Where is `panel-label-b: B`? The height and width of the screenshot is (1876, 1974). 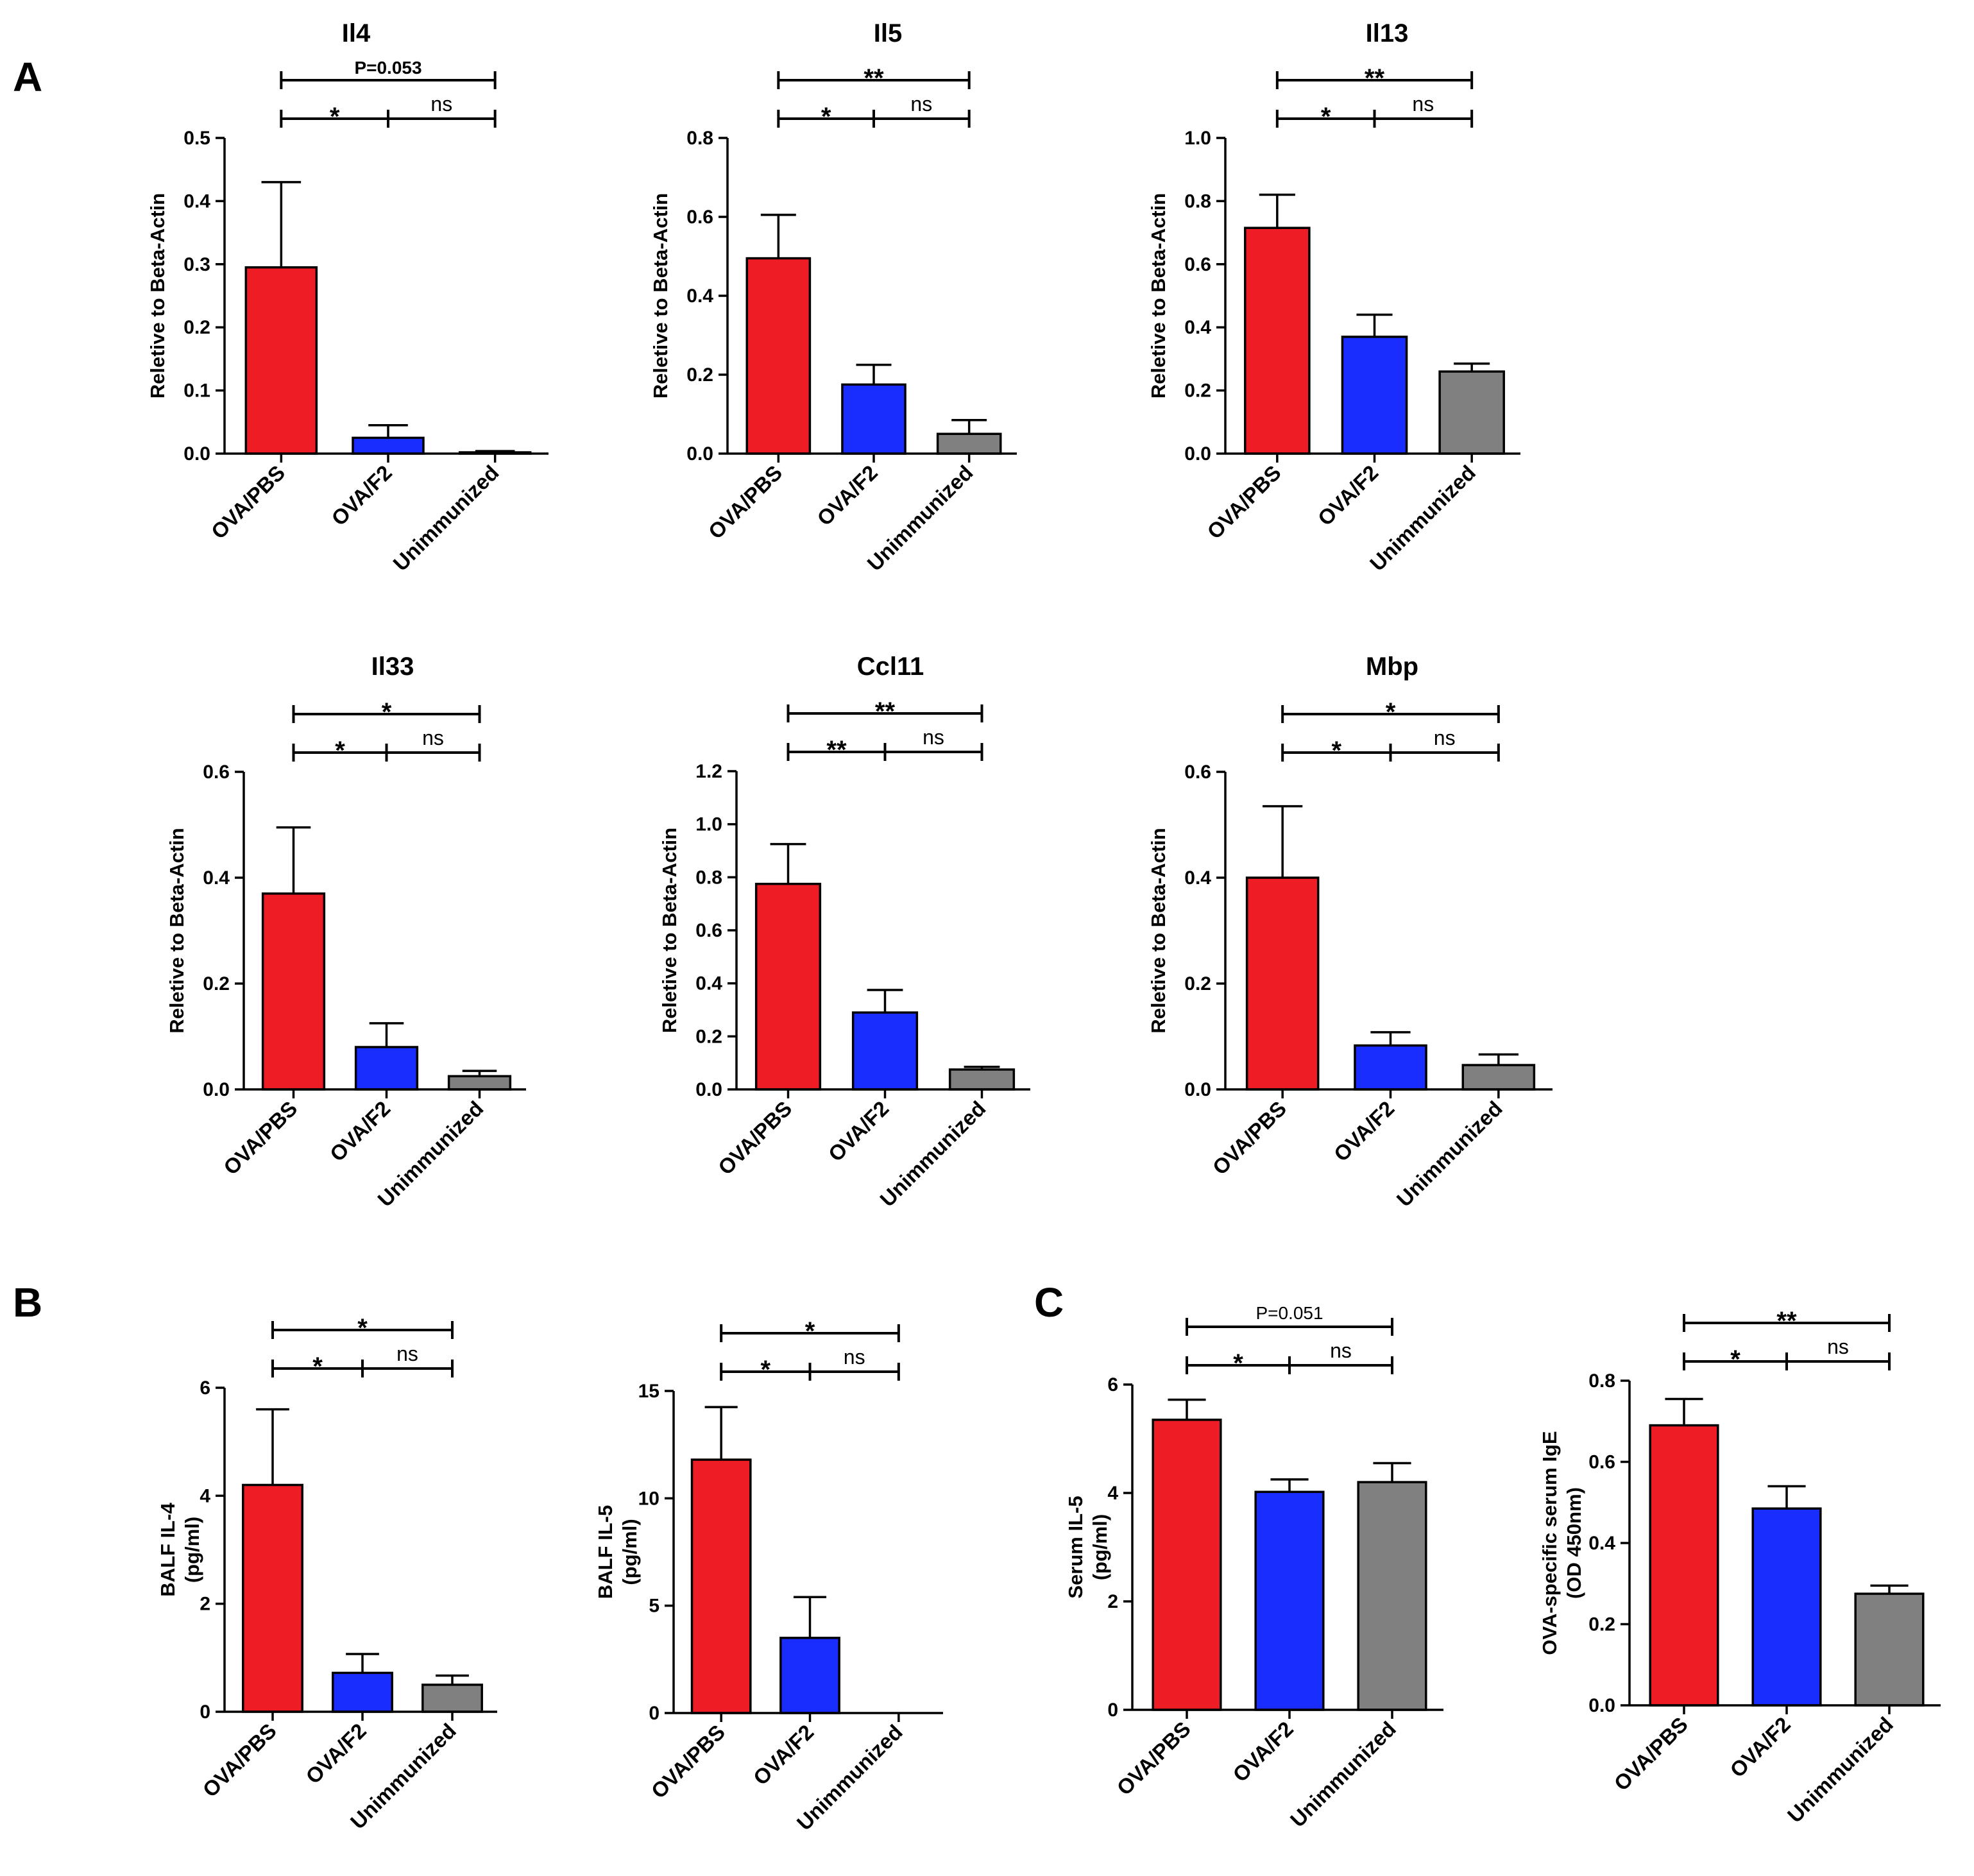 panel-label-b: B is located at coordinates (28, 1302).